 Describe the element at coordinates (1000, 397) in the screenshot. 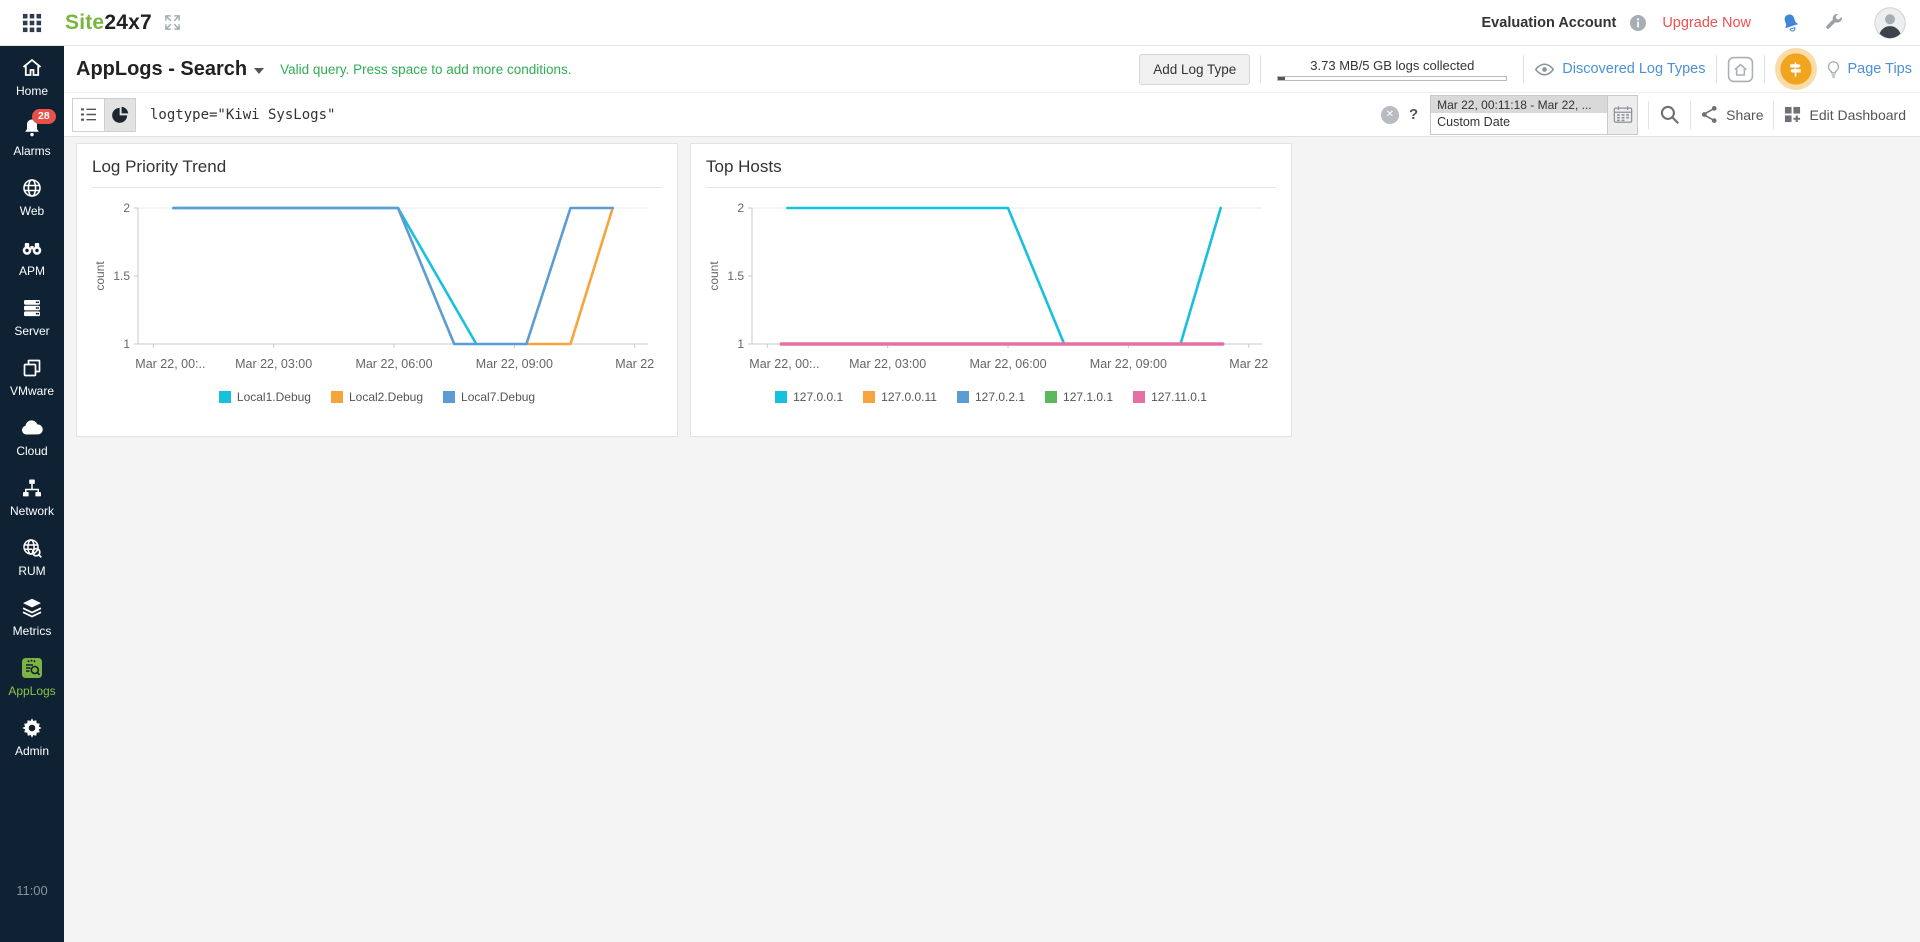

I see `legend-label: 127.0.2.1` at that location.